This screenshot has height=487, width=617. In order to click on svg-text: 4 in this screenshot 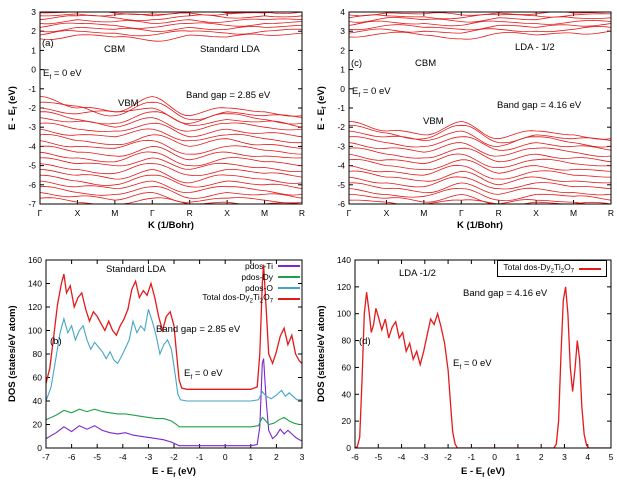, I will do `click(587, 457)`.